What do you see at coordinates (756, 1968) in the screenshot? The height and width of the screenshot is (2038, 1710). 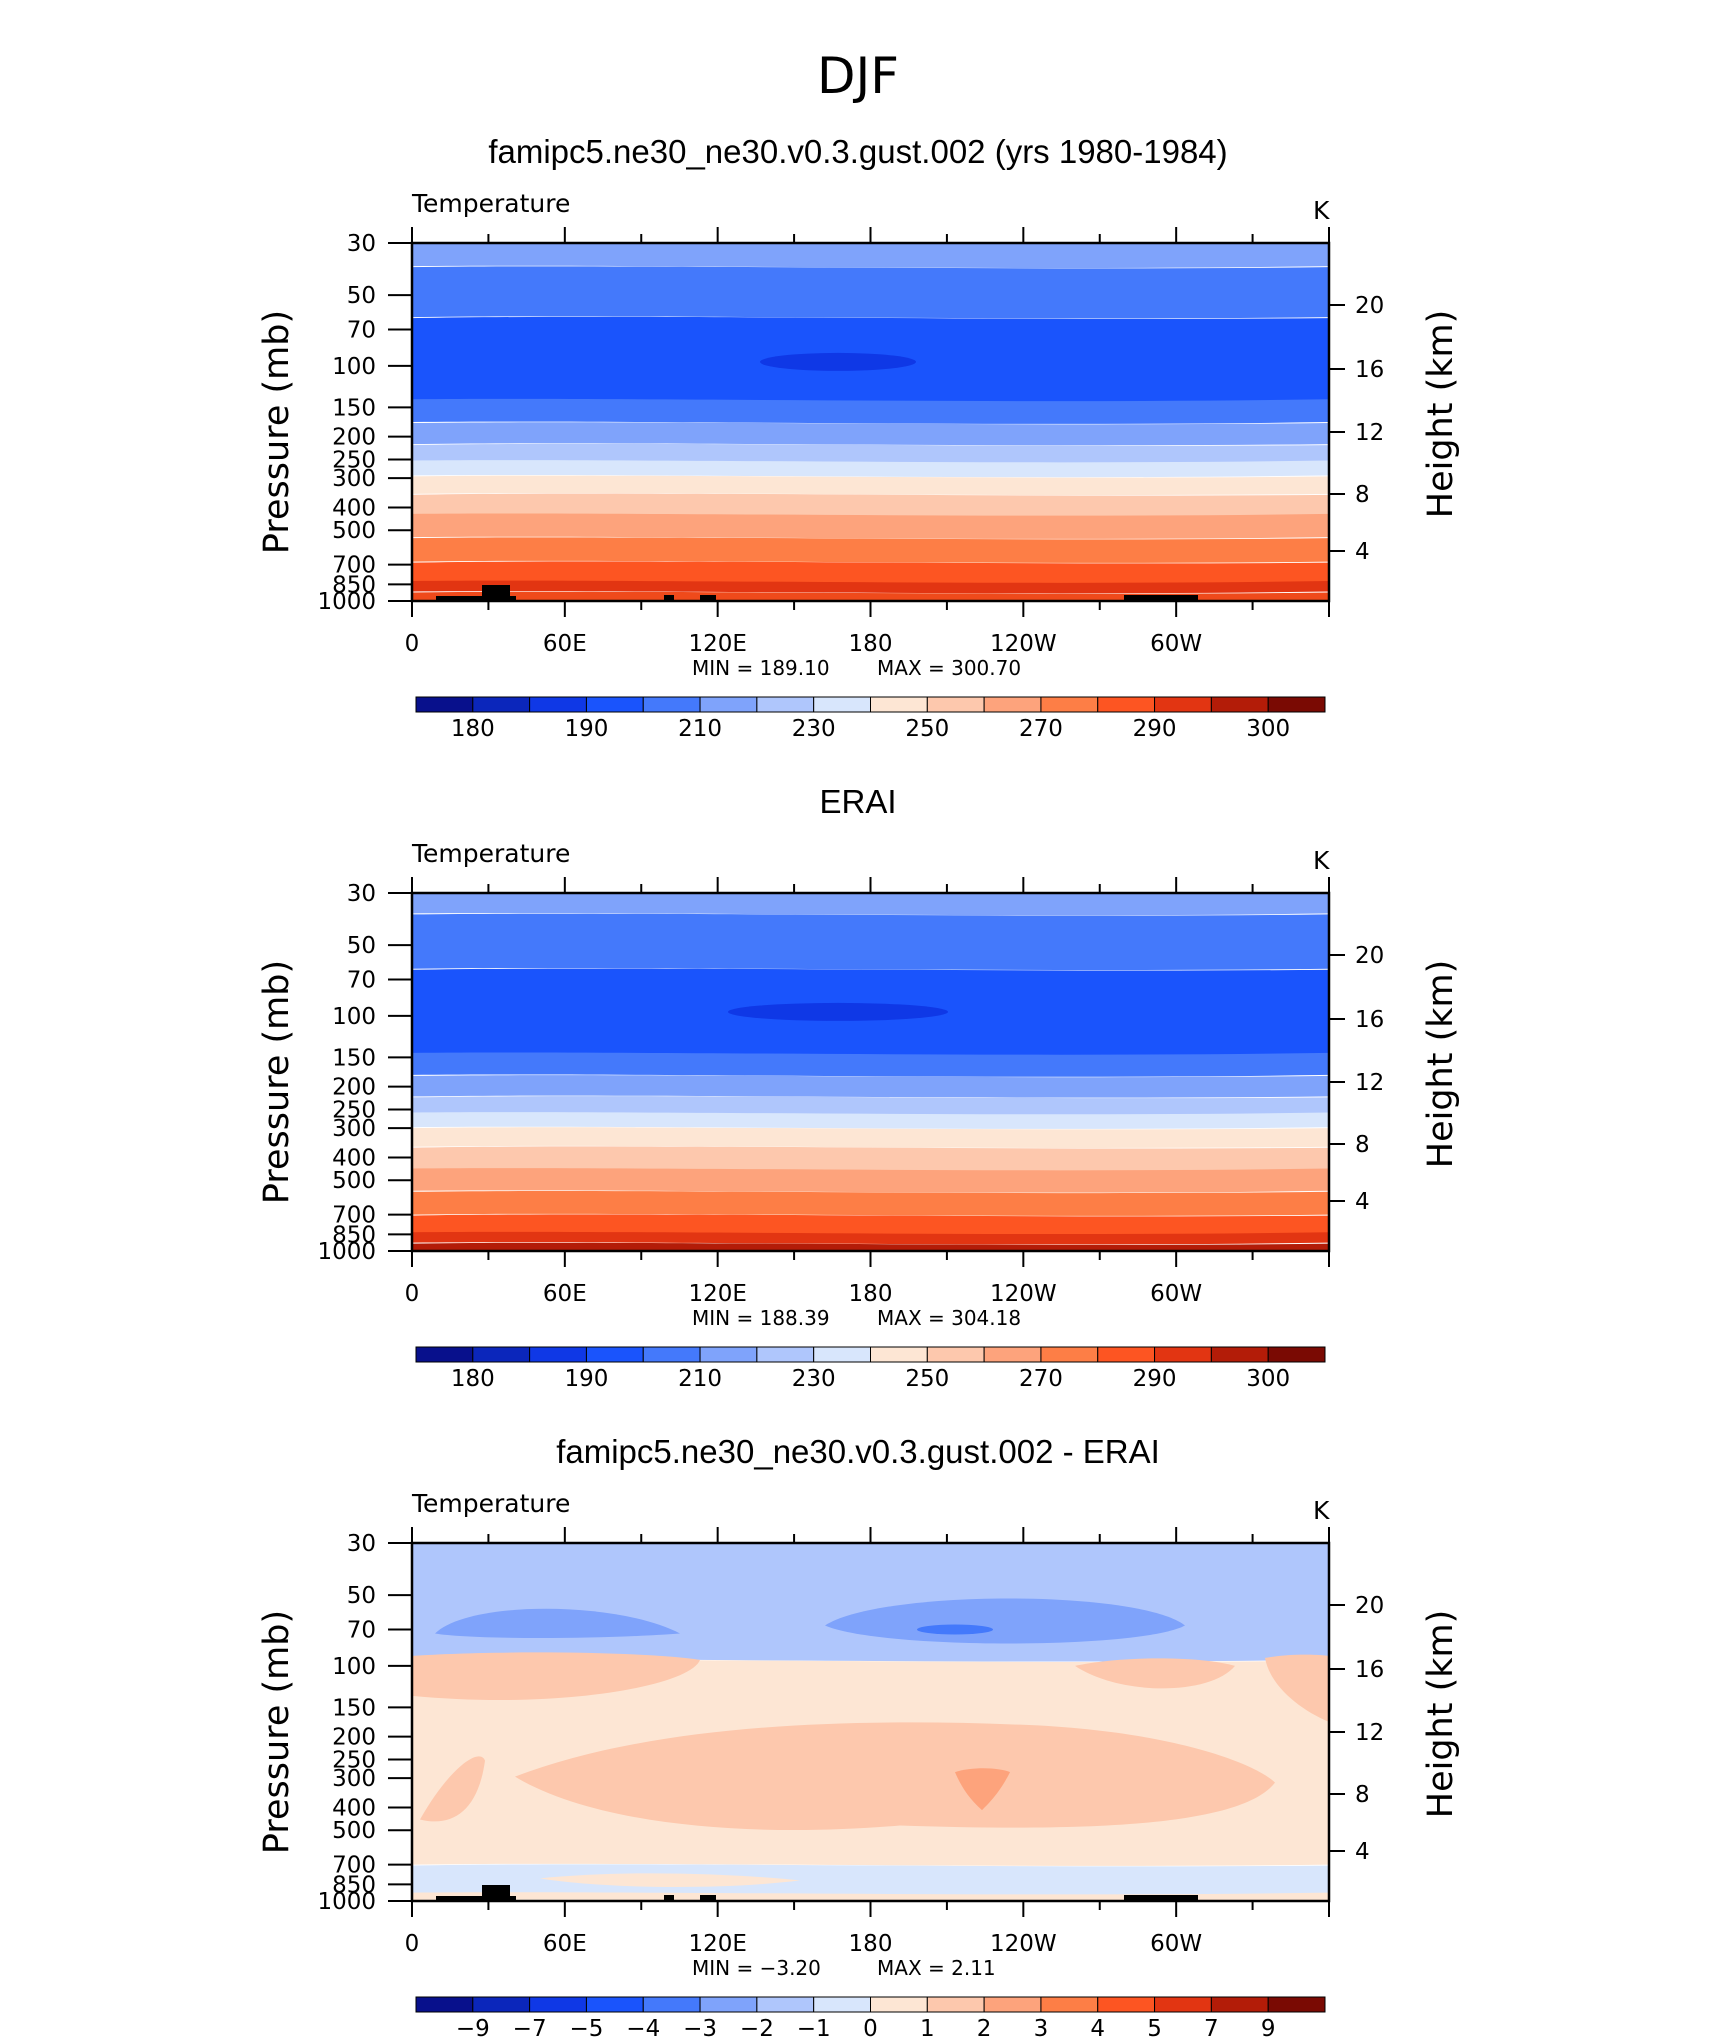 I see `min-label: MIN = −3.20` at bounding box center [756, 1968].